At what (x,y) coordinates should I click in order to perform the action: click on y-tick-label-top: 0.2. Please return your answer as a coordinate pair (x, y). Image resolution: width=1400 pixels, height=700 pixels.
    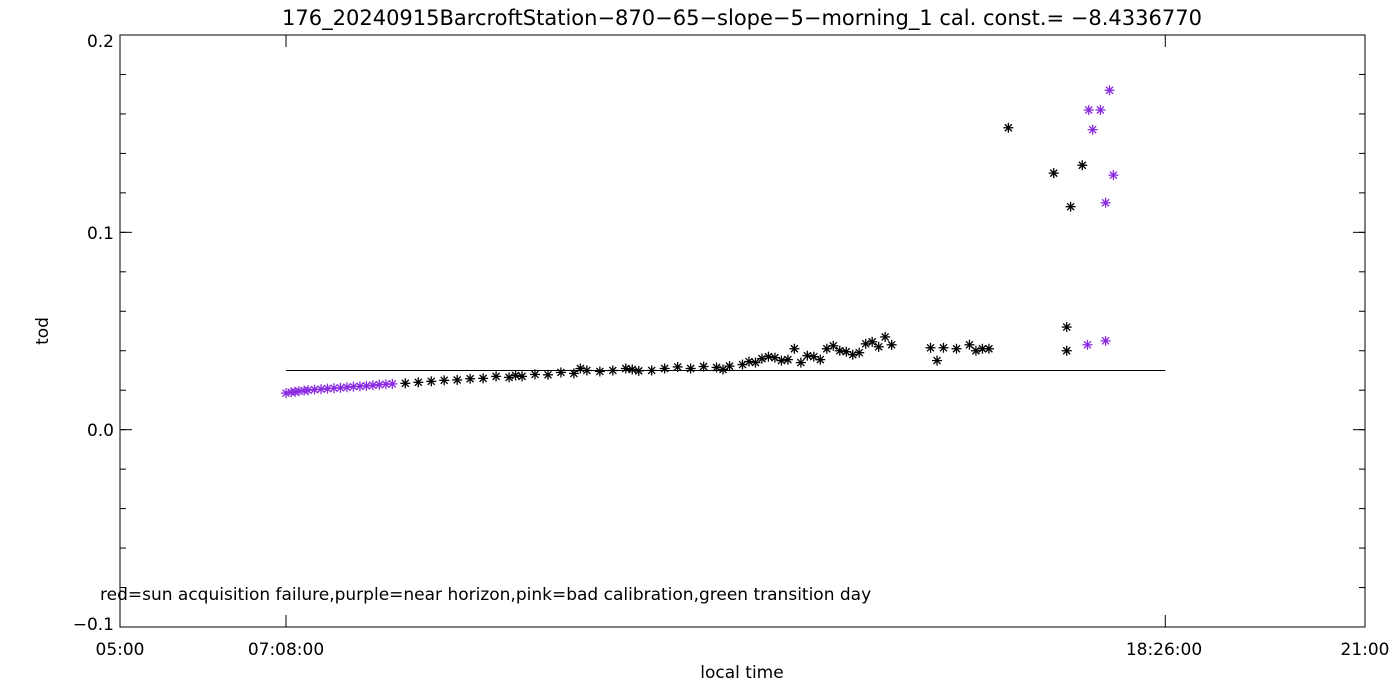
    Looking at the image, I should click on (100, 42).